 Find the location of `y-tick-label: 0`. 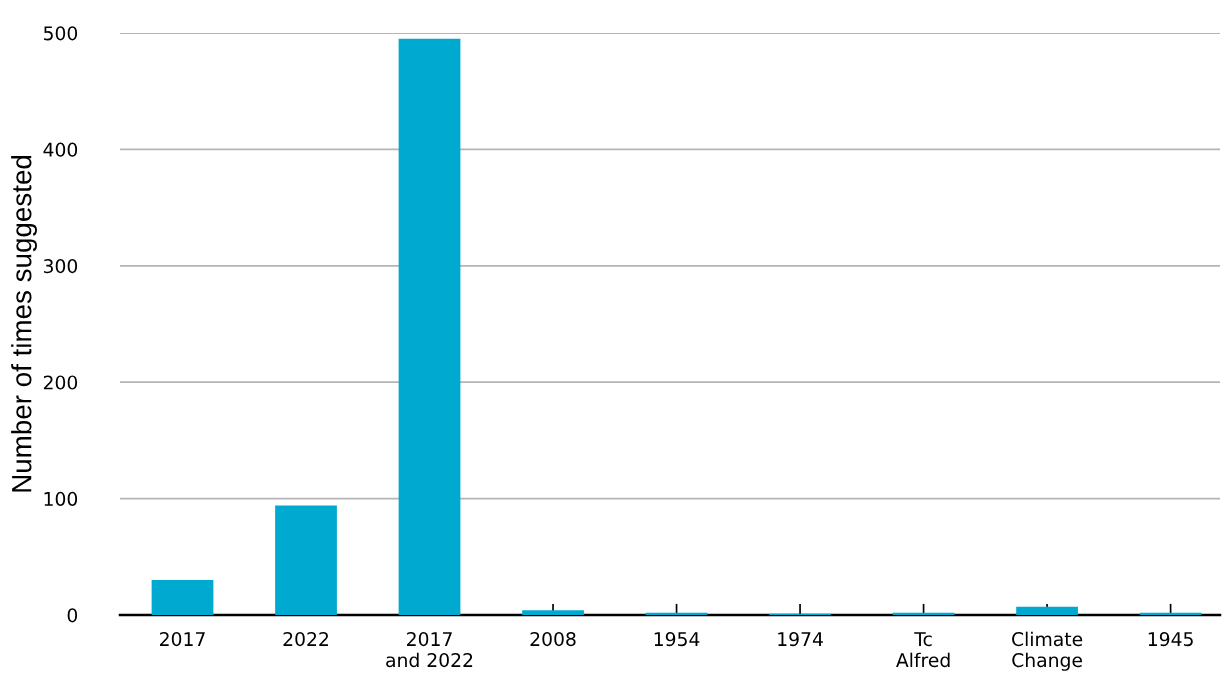

y-tick-label: 0 is located at coordinates (72, 615).